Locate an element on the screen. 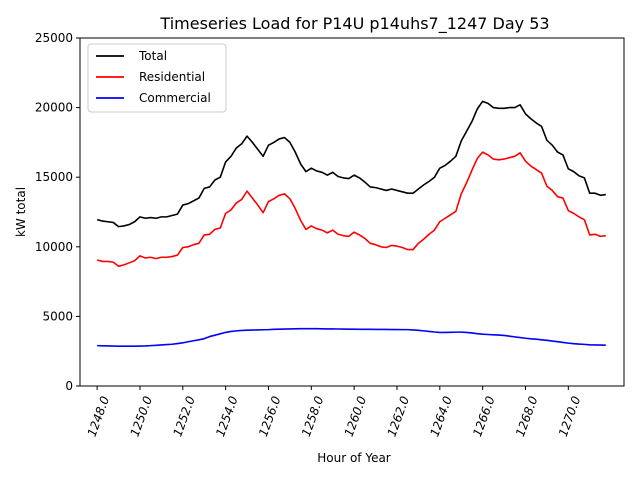 This screenshot has width=640, height=480. y-axis-ticks: 0 5000 10000 15000 20000 25000 is located at coordinates (57, 212).